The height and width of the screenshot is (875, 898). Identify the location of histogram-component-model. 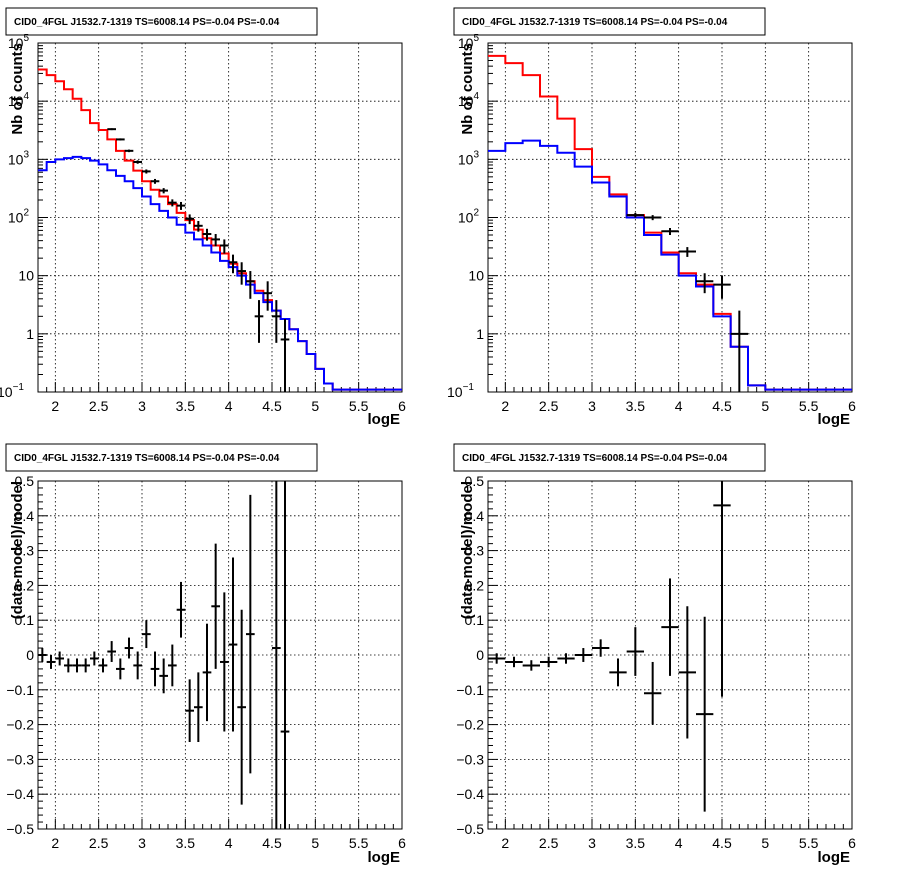
(220, 273).